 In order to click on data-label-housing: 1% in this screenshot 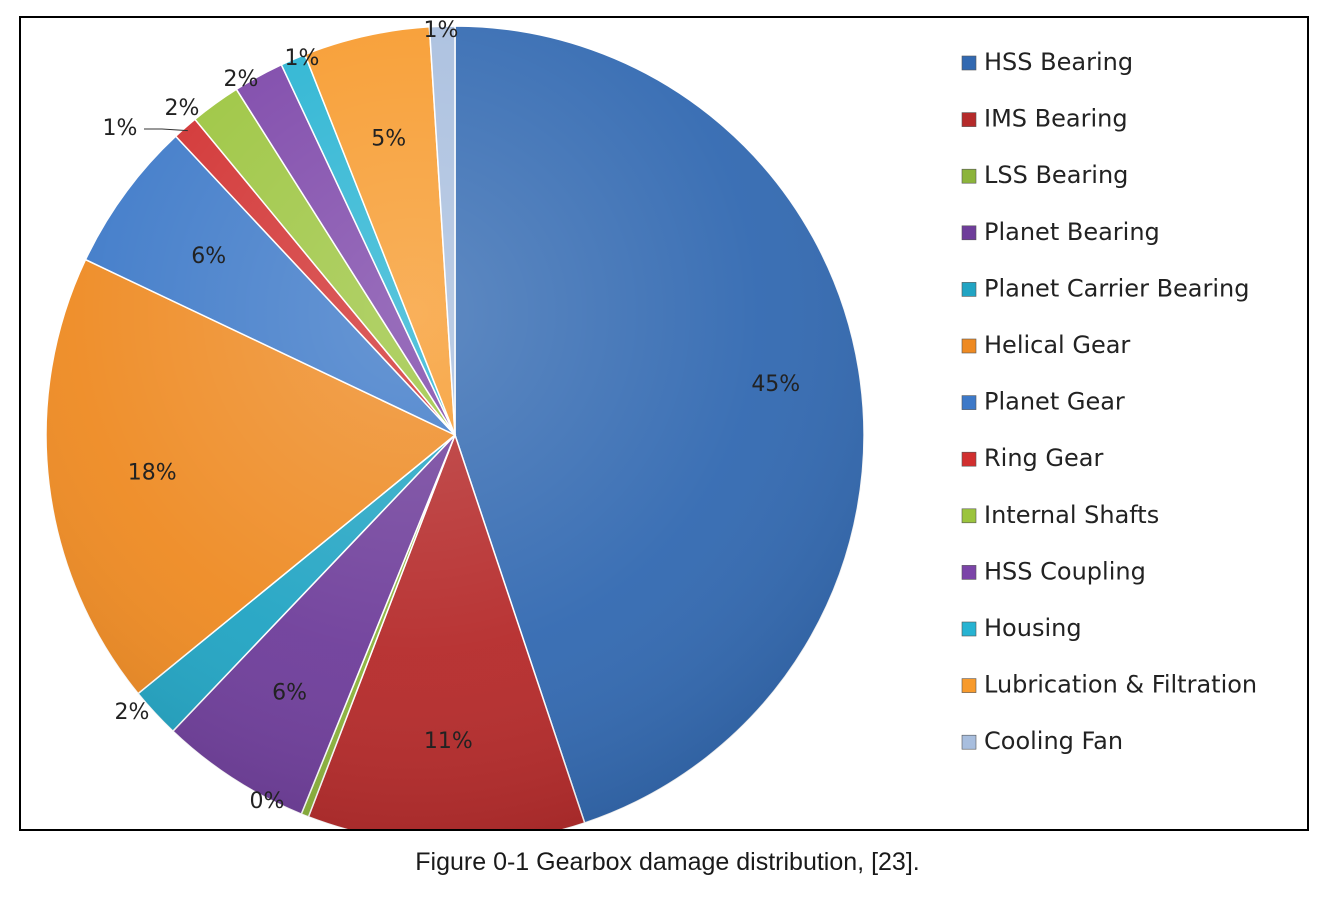, I will do `click(302, 58)`.